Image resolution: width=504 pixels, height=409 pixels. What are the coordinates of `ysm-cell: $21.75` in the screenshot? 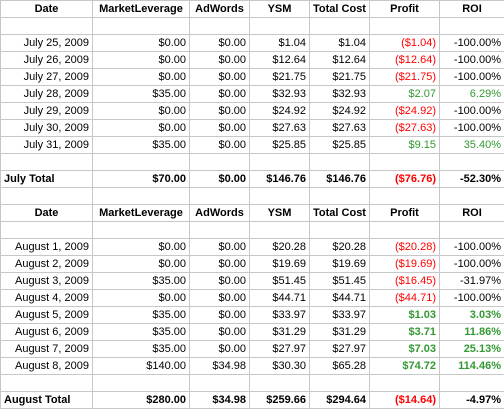 It's located at (279, 77).